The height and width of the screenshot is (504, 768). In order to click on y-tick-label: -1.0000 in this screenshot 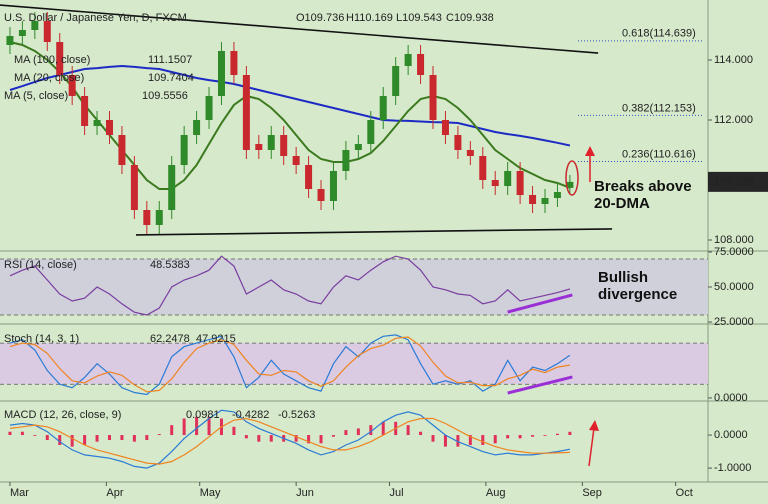, I will do `click(732, 468)`.